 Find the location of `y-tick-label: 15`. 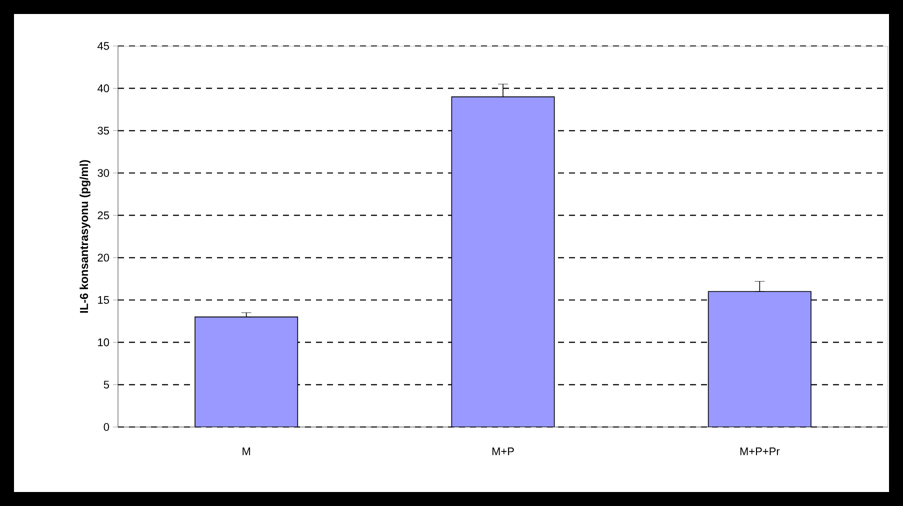

y-tick-label: 15 is located at coordinates (104, 300).